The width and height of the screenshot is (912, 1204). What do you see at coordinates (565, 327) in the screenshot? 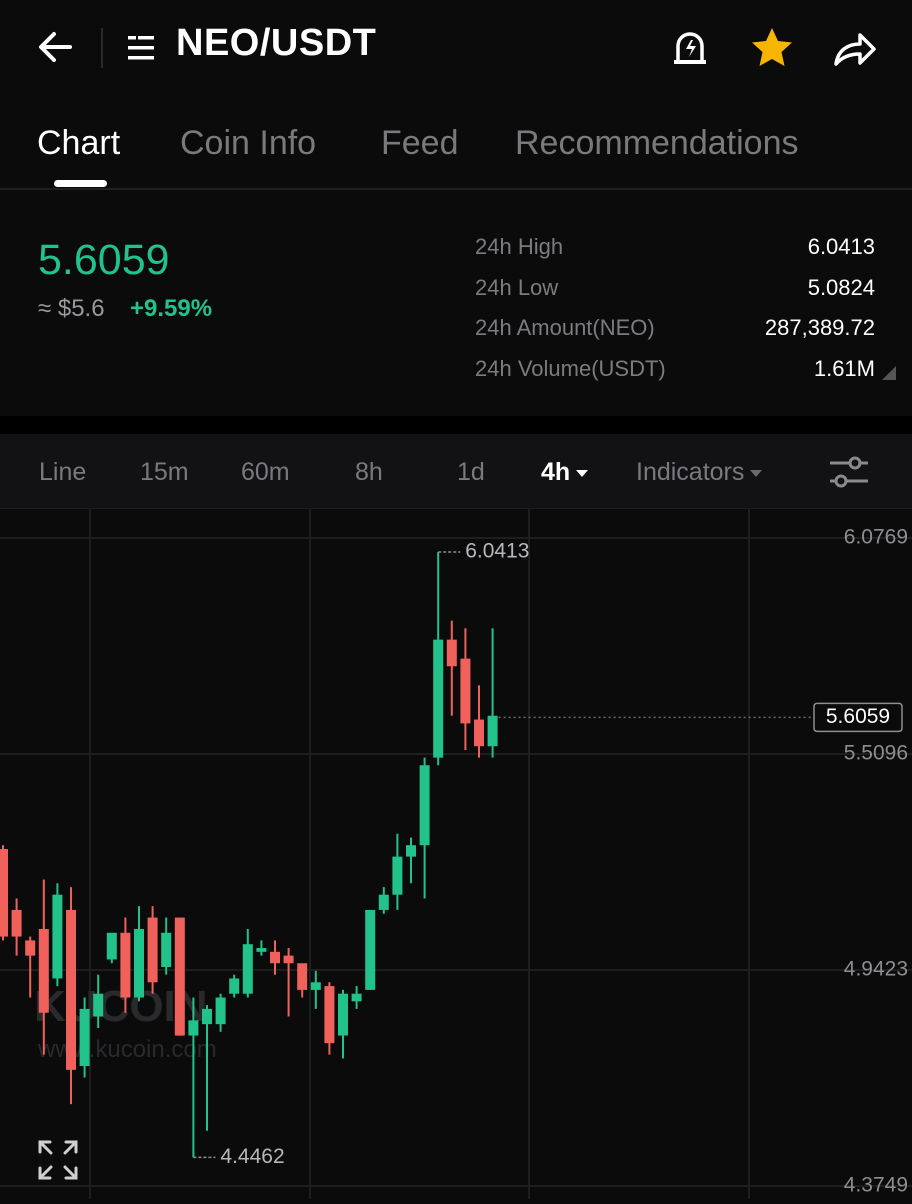
I see `stat-label-24h-amount: 24h Amount(NEO)` at bounding box center [565, 327].